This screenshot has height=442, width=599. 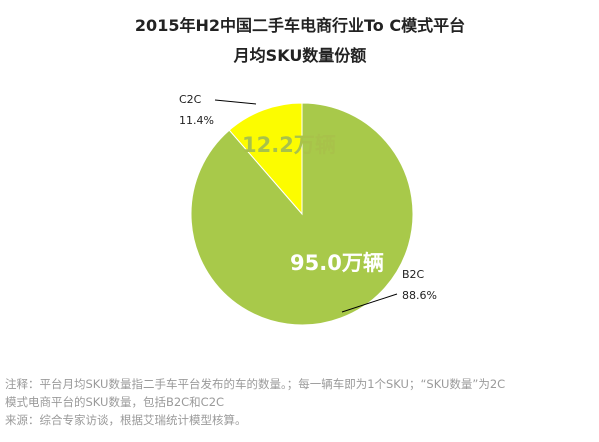 What do you see at coordinates (126, 420) in the screenshot?
I see `source-line: 来源：综合专家访谈，根据艾瑞统计模型核算。` at bounding box center [126, 420].